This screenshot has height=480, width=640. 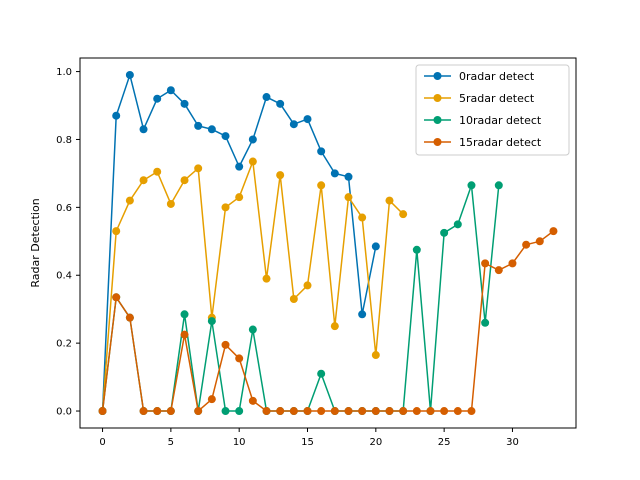 I want to click on legend-box, so click(x=492, y=110).